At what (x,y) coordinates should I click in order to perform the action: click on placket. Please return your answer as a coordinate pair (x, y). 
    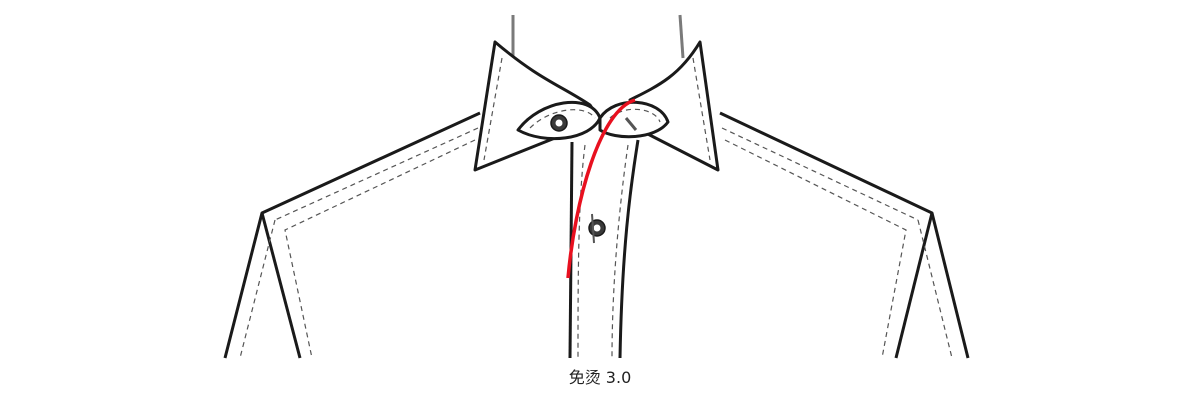
    Looking at the image, I should click on (604, 249).